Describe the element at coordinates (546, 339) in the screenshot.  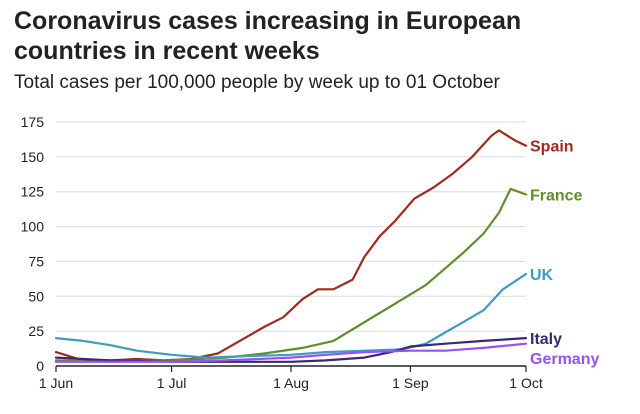
I see `series-label-italy: Italy` at that location.